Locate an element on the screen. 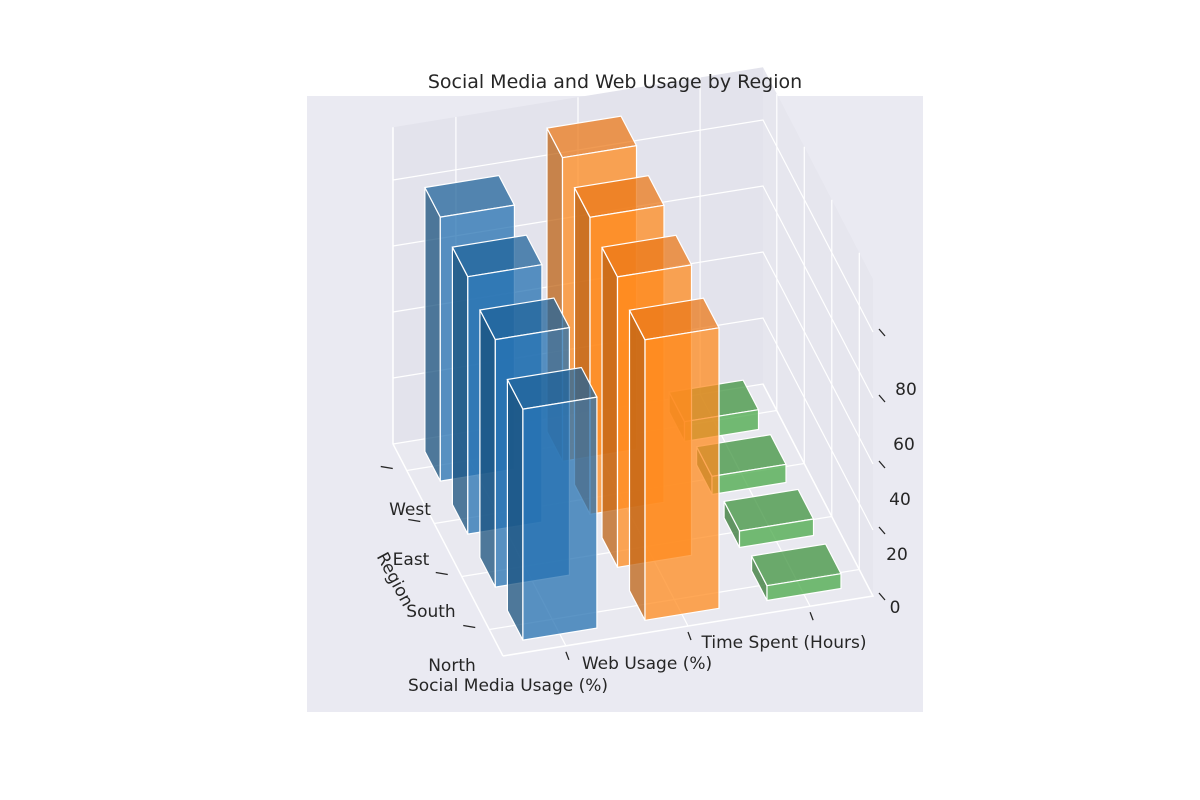  side-pane is located at coordinates (818, 331).